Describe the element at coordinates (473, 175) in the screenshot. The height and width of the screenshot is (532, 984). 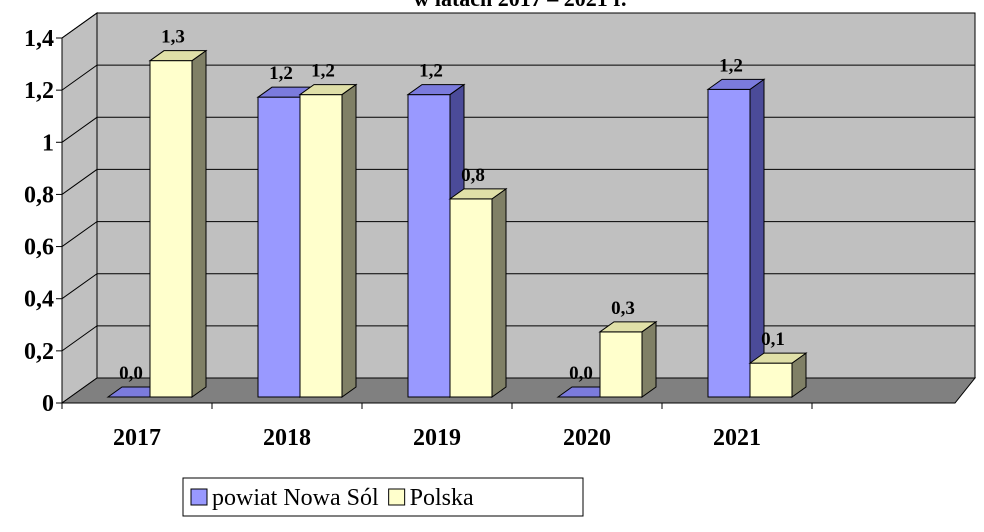
I see `data-label: 0,8` at that location.